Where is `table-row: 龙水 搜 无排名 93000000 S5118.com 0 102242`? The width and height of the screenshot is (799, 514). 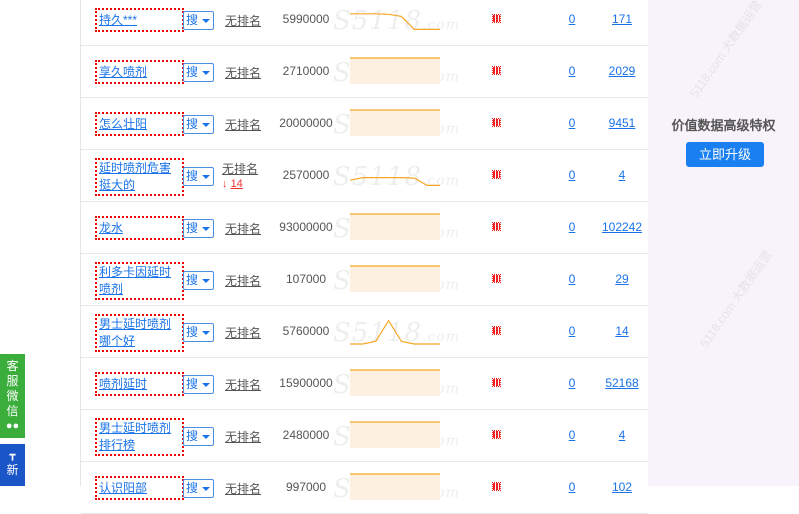
table-row: 龙水 搜 无排名 93000000 S5118.com 0 102242 is located at coordinates (364, 228).